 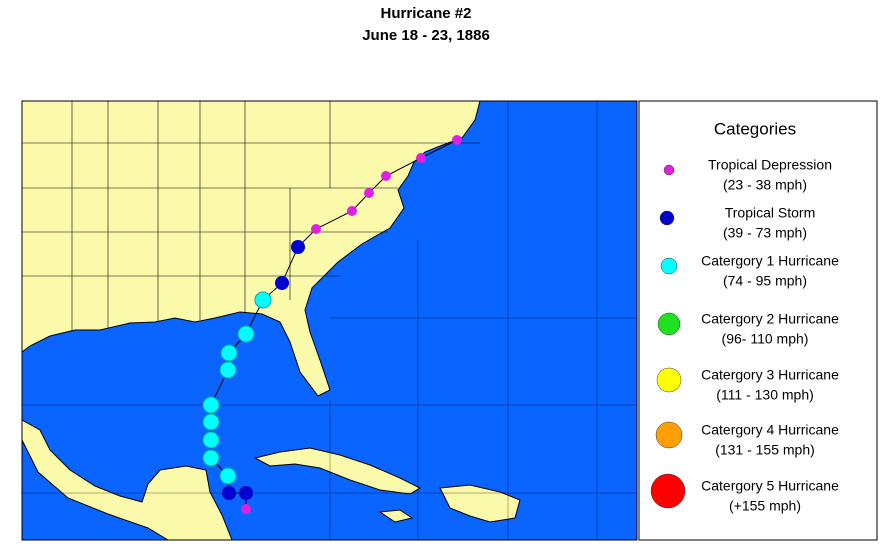 I want to click on hispaniola, so click(x=480, y=503).